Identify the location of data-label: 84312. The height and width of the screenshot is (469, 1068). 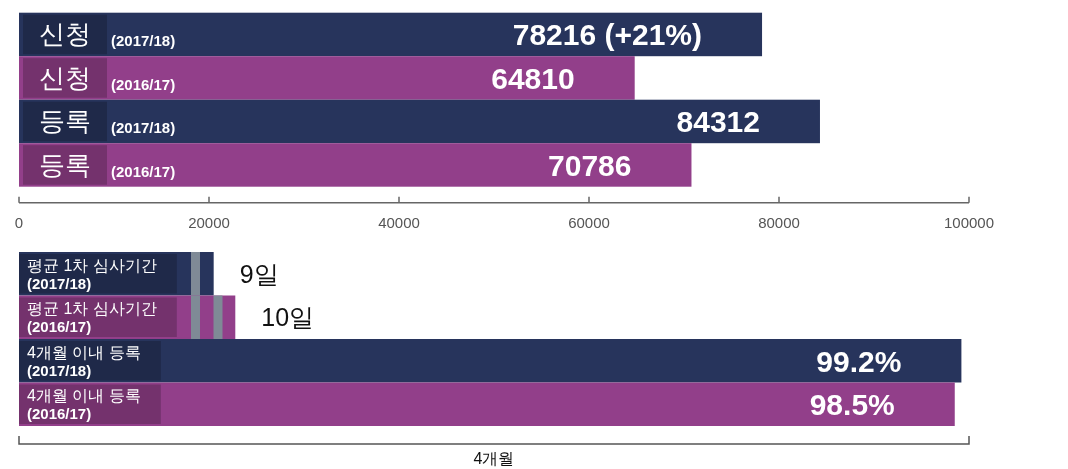
(718, 122).